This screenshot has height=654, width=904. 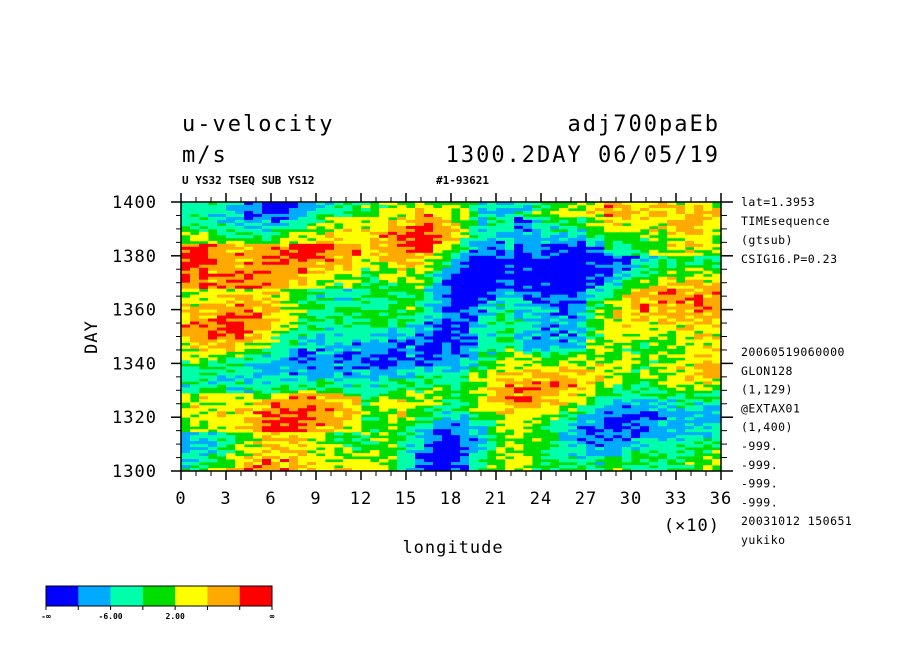 What do you see at coordinates (315, 499) in the screenshot?
I see `x-tick-label: 9` at bounding box center [315, 499].